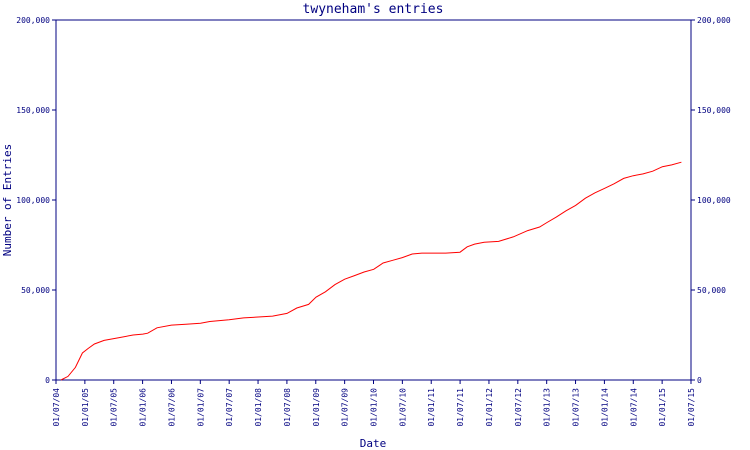  What do you see at coordinates (576, 407) in the screenshot?
I see `x-tick-label: 01/07/13` at bounding box center [576, 407].